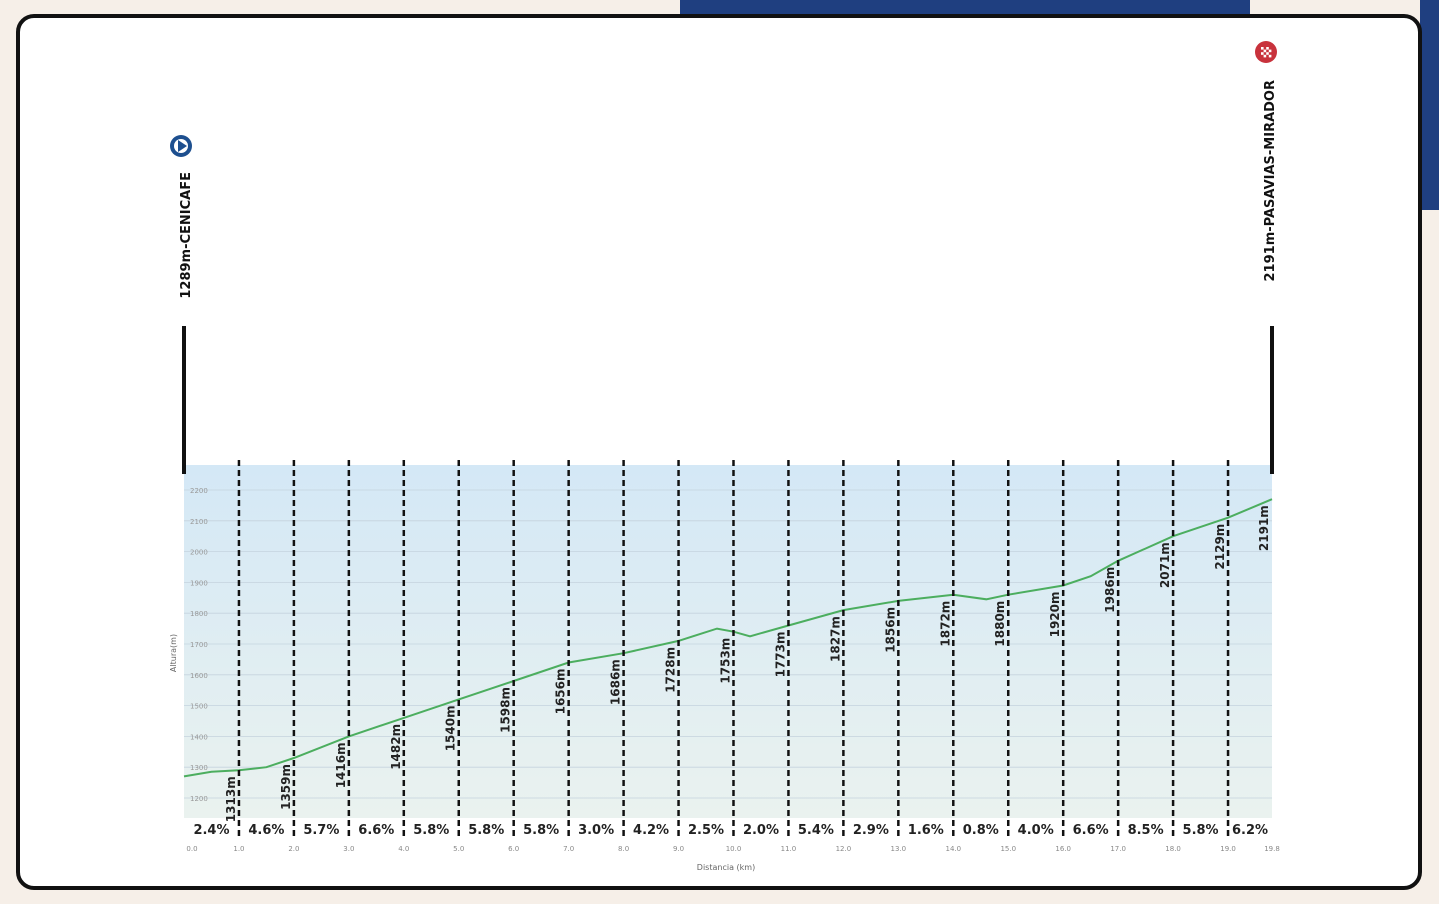  What do you see at coordinates (568, 849) in the screenshot?
I see `x-tick-label: 7.0` at bounding box center [568, 849].